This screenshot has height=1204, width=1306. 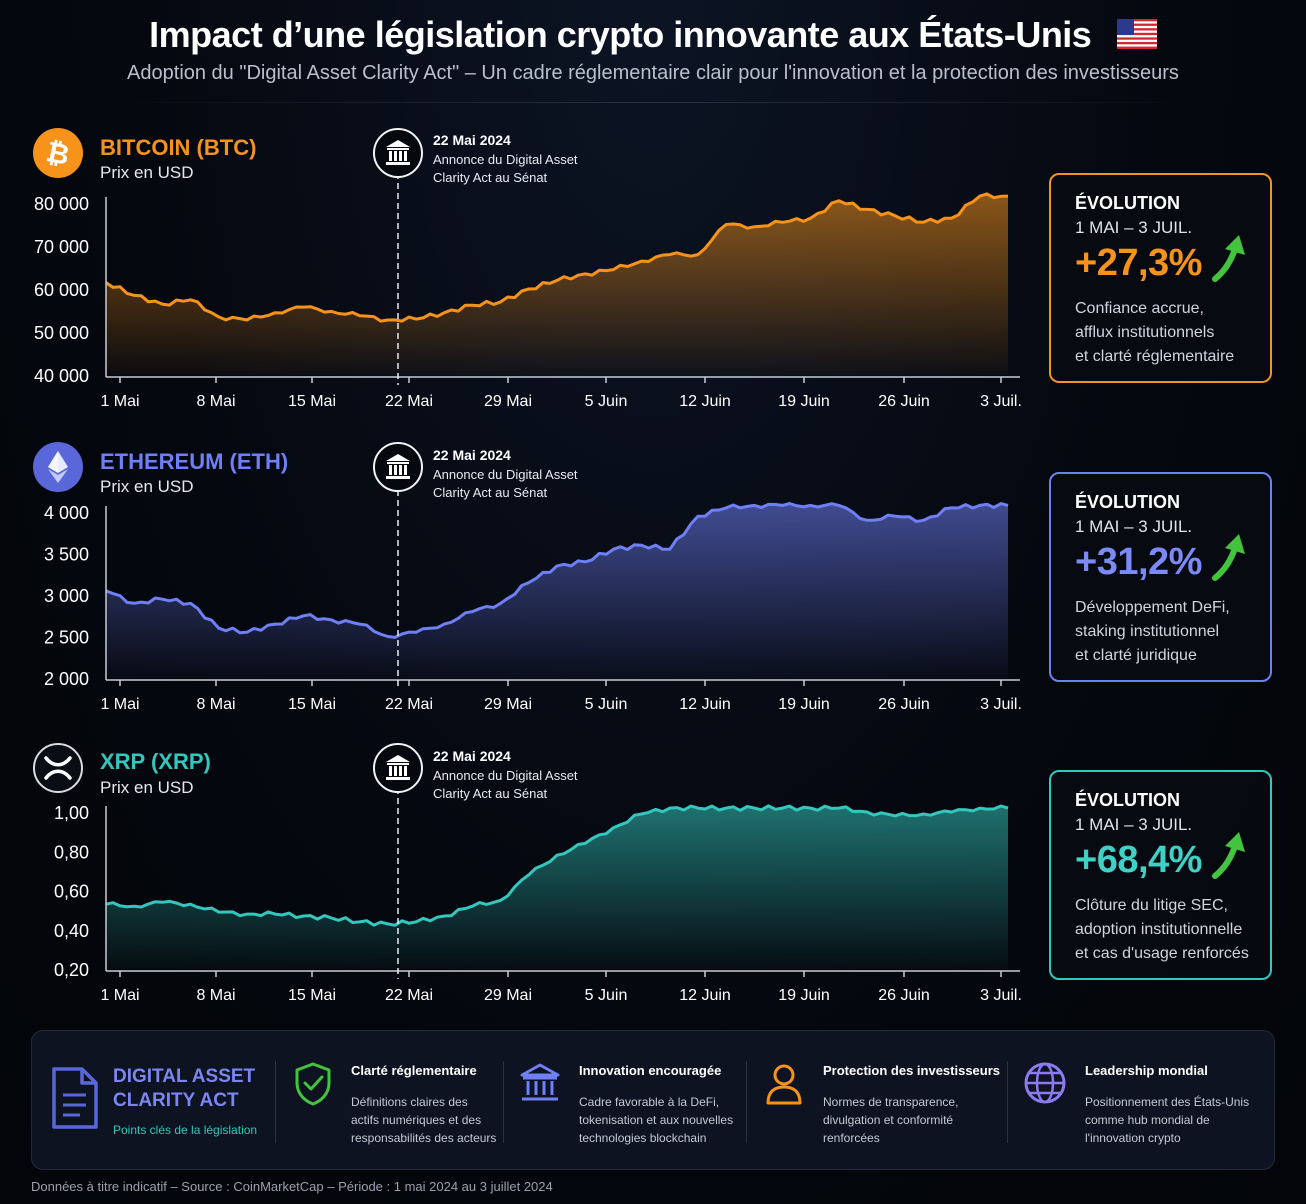 What do you see at coordinates (178, 147) in the screenshot?
I see `coin-name: BITCOIN (BTC)` at bounding box center [178, 147].